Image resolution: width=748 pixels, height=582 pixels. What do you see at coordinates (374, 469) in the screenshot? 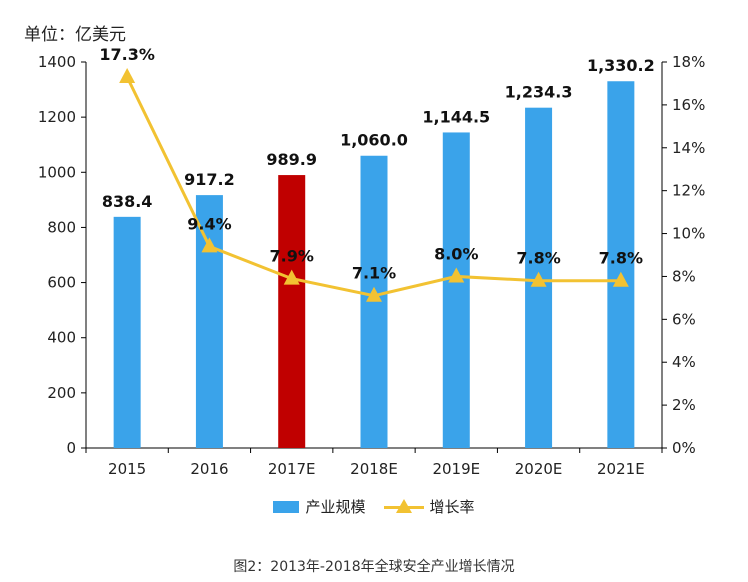
I see `x-tick-label: 2018E` at bounding box center [374, 469].